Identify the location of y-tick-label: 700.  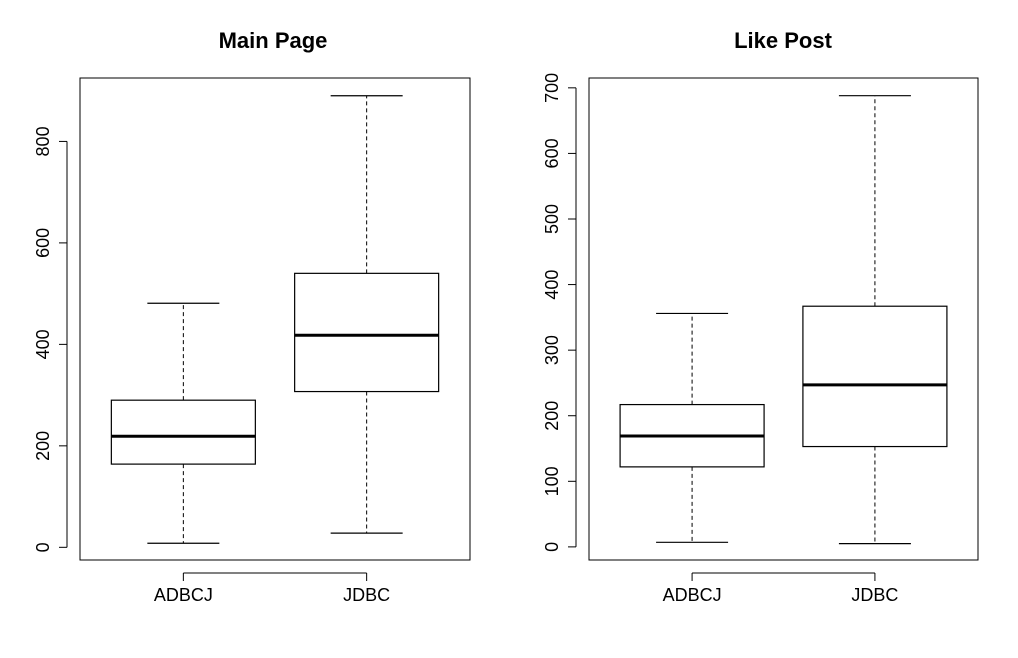
(552, 88).